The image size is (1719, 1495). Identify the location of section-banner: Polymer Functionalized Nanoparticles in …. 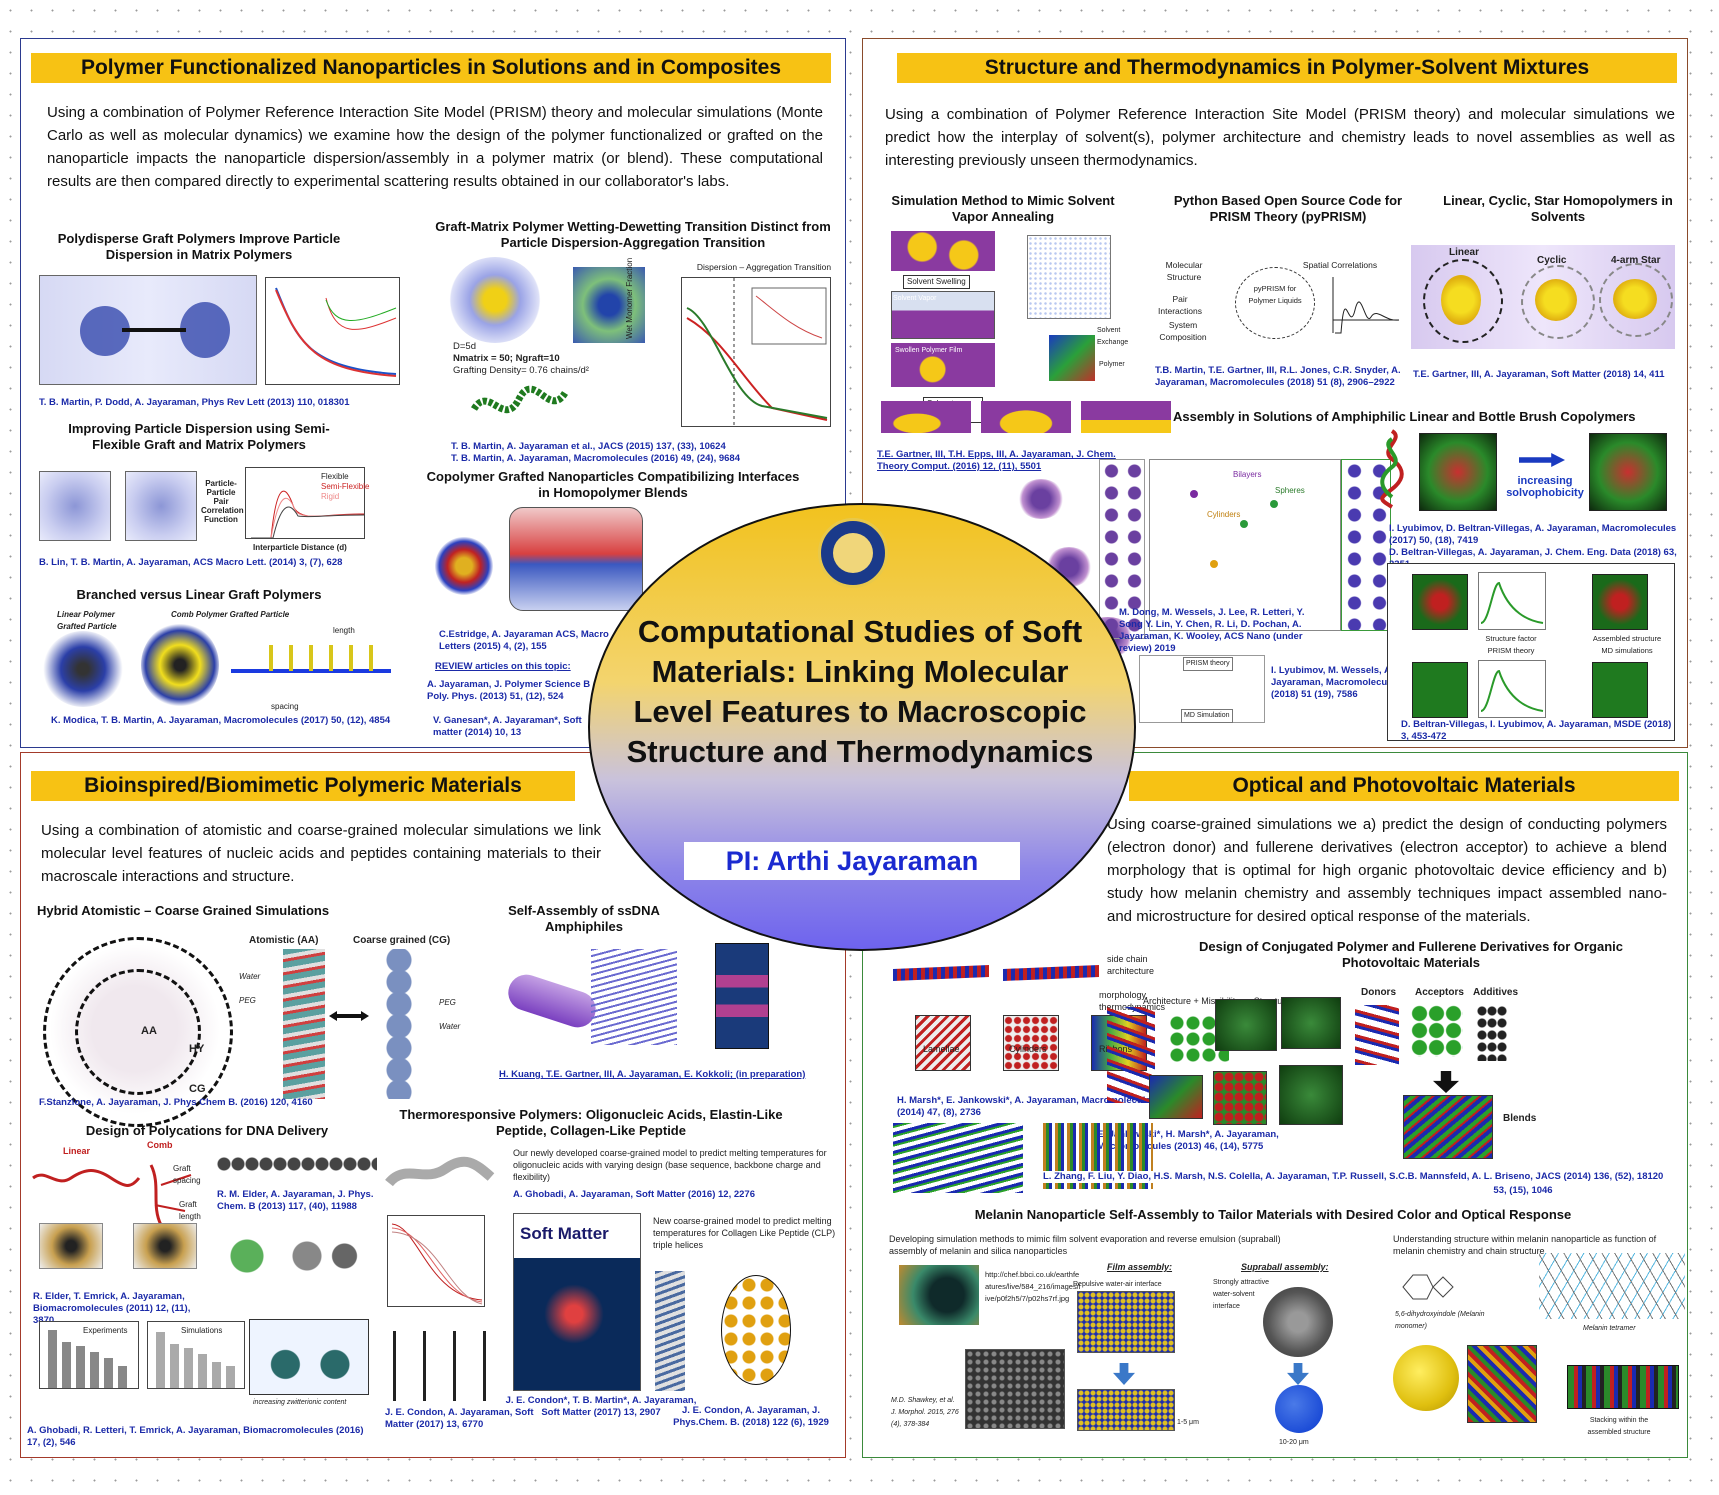
(431, 68).